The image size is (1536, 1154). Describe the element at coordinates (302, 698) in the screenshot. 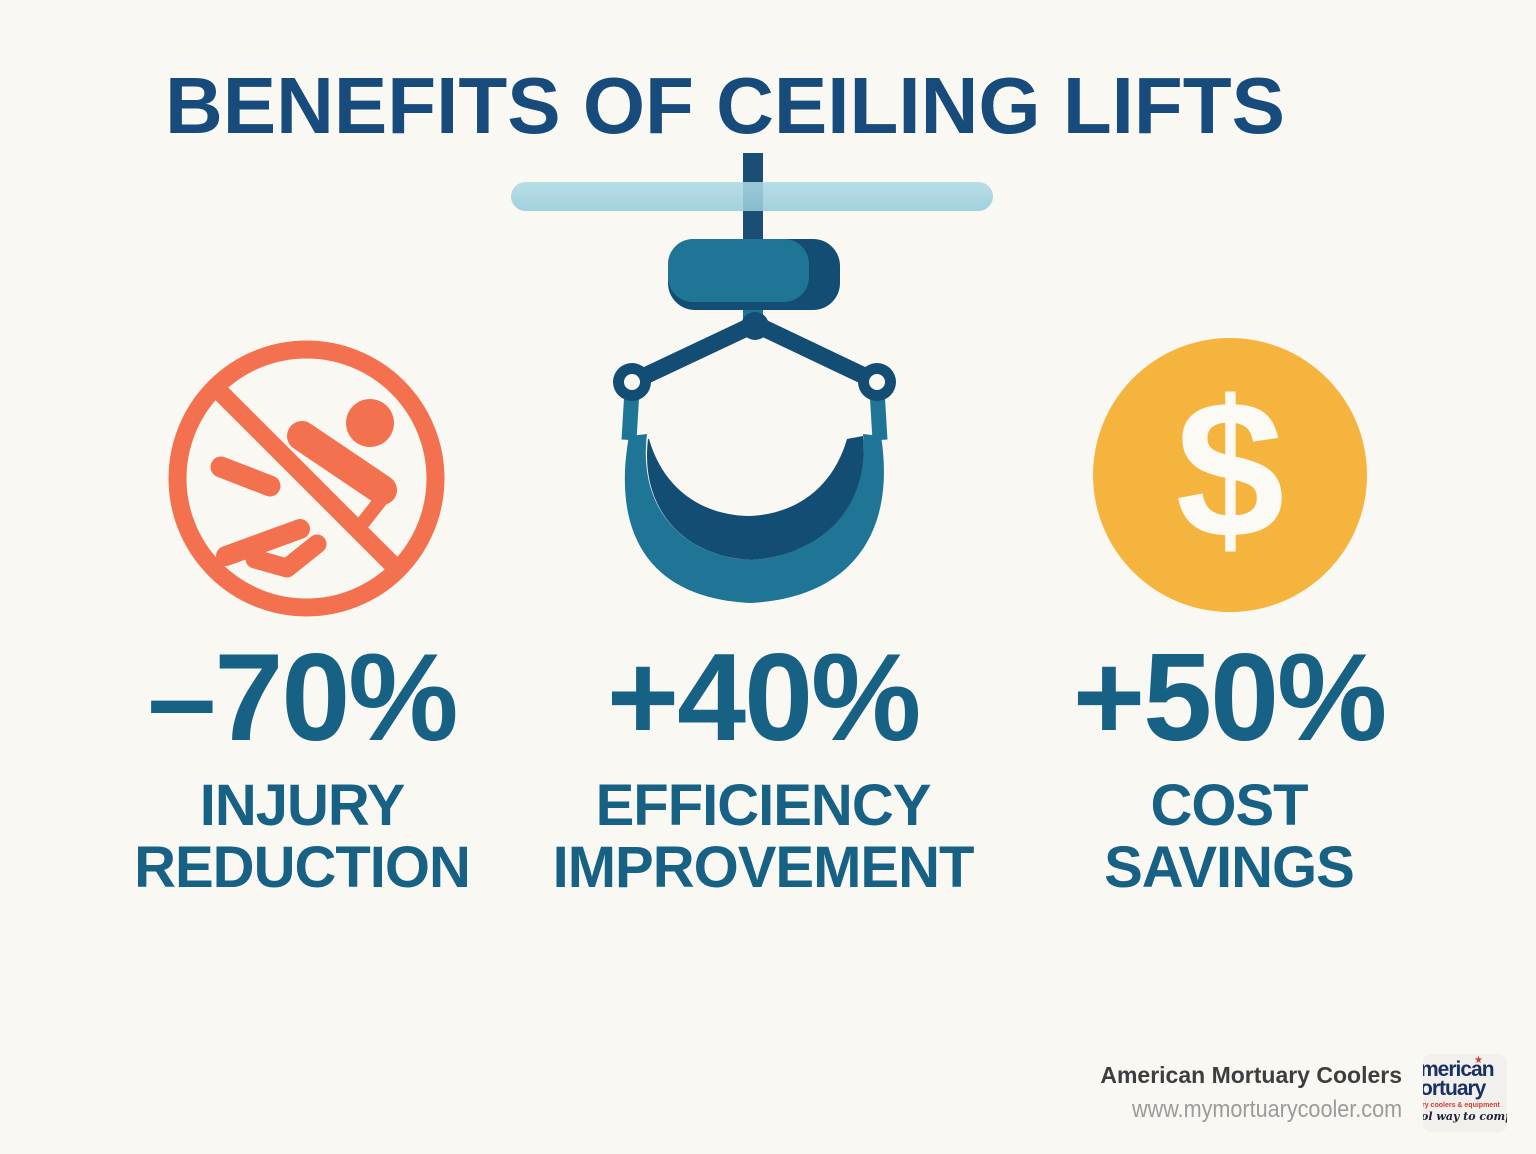

I see `stat-value: –70%` at that location.